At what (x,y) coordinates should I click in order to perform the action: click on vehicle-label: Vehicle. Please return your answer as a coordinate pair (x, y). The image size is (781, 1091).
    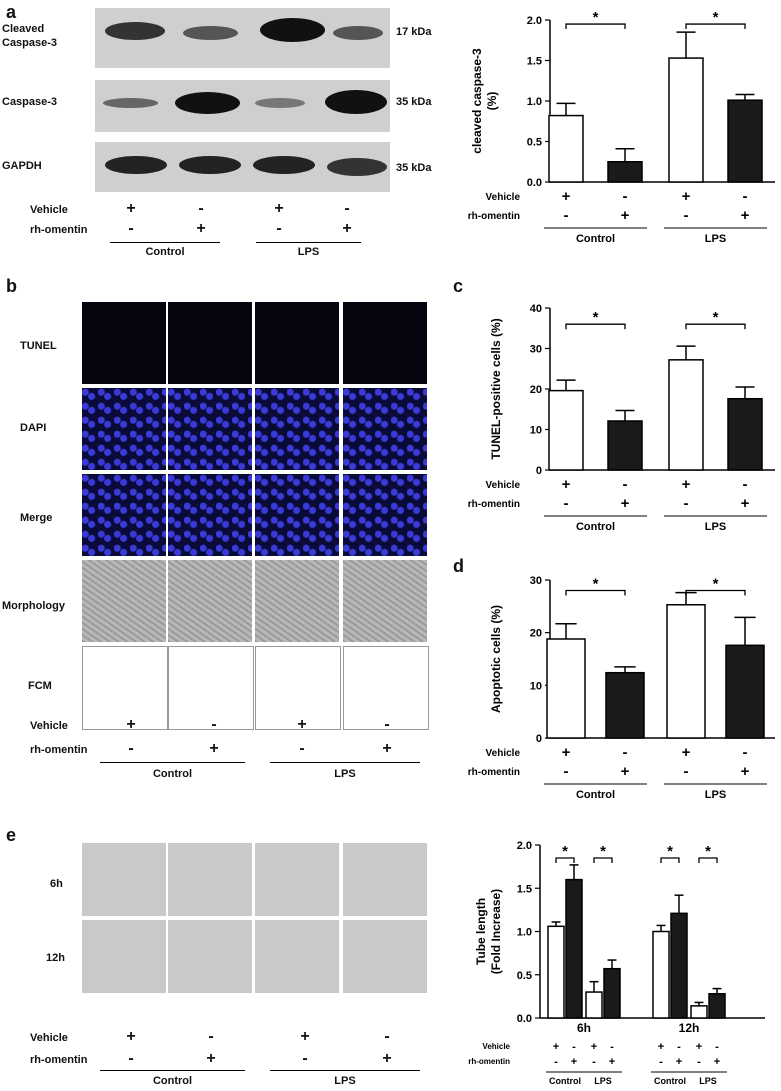
    Looking at the image, I should click on (49, 210).